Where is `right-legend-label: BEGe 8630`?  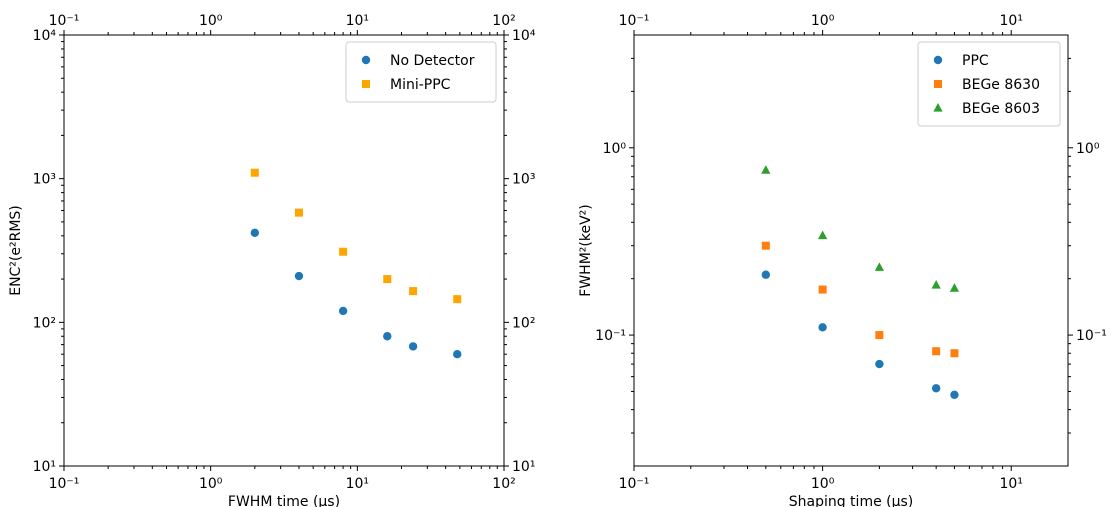
right-legend-label: BEGe 8630 is located at coordinates (1001, 85).